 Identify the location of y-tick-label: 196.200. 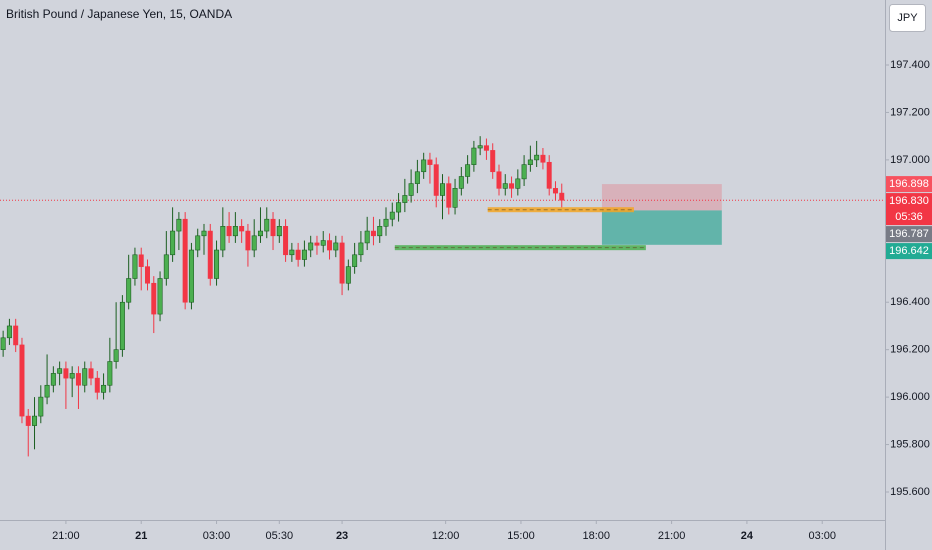
(910, 350).